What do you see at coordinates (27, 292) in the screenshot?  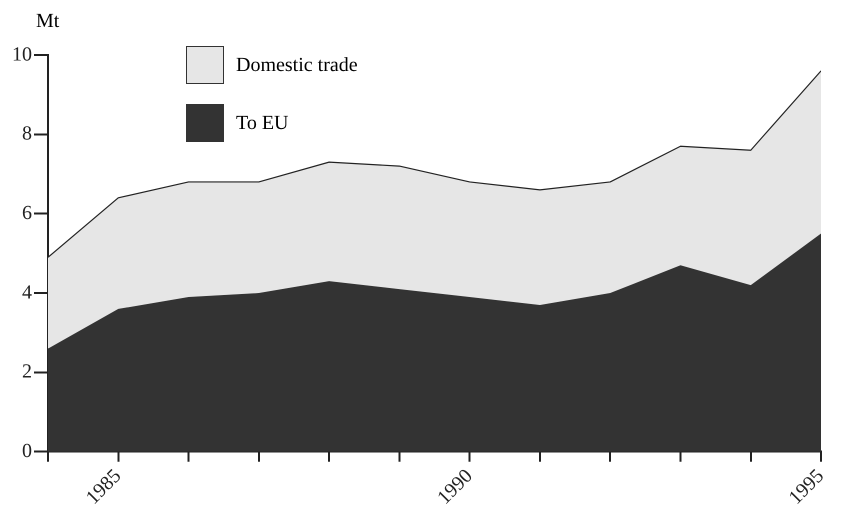 I see `y-tick-label: 4` at bounding box center [27, 292].